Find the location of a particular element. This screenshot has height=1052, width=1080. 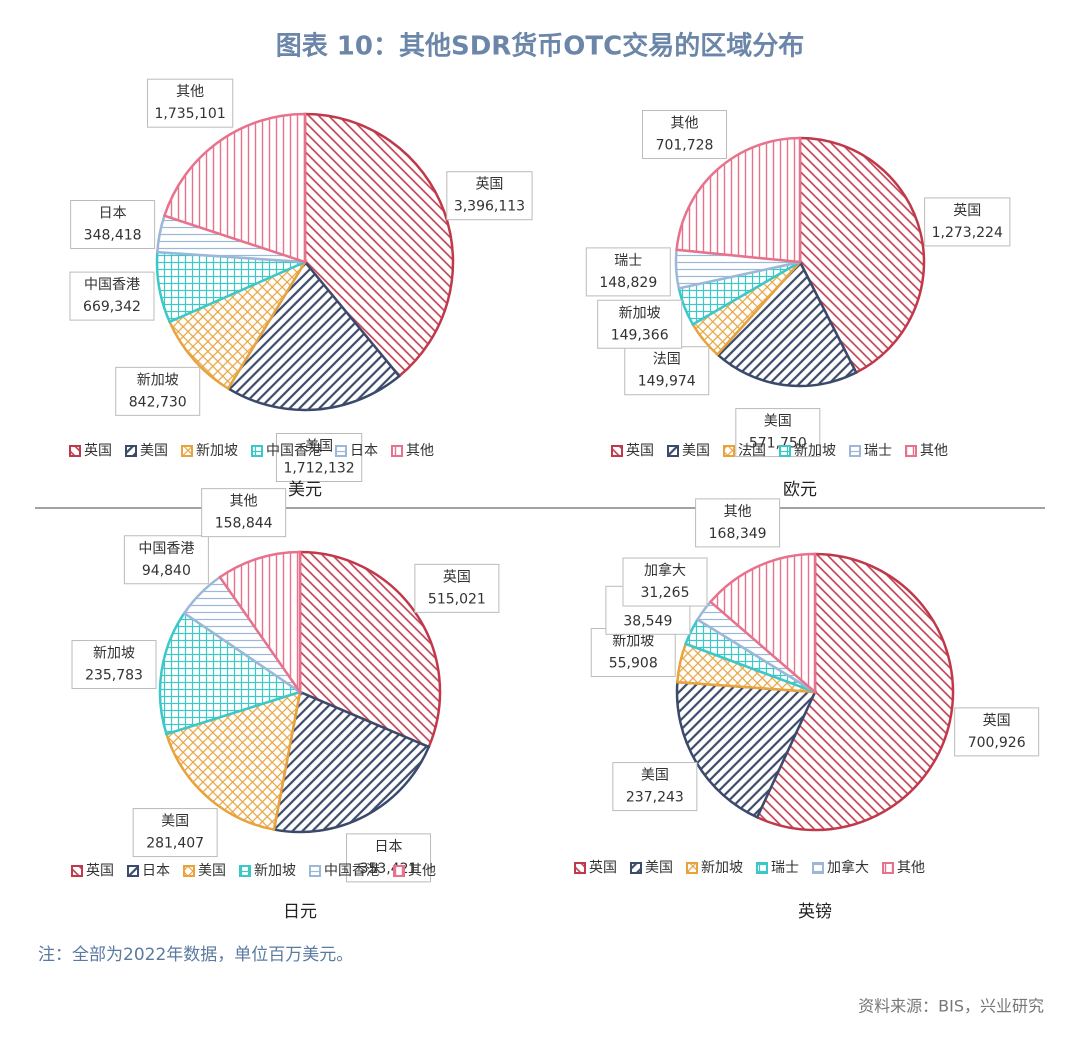

data-label: 571,750 is located at coordinates (778, 444).